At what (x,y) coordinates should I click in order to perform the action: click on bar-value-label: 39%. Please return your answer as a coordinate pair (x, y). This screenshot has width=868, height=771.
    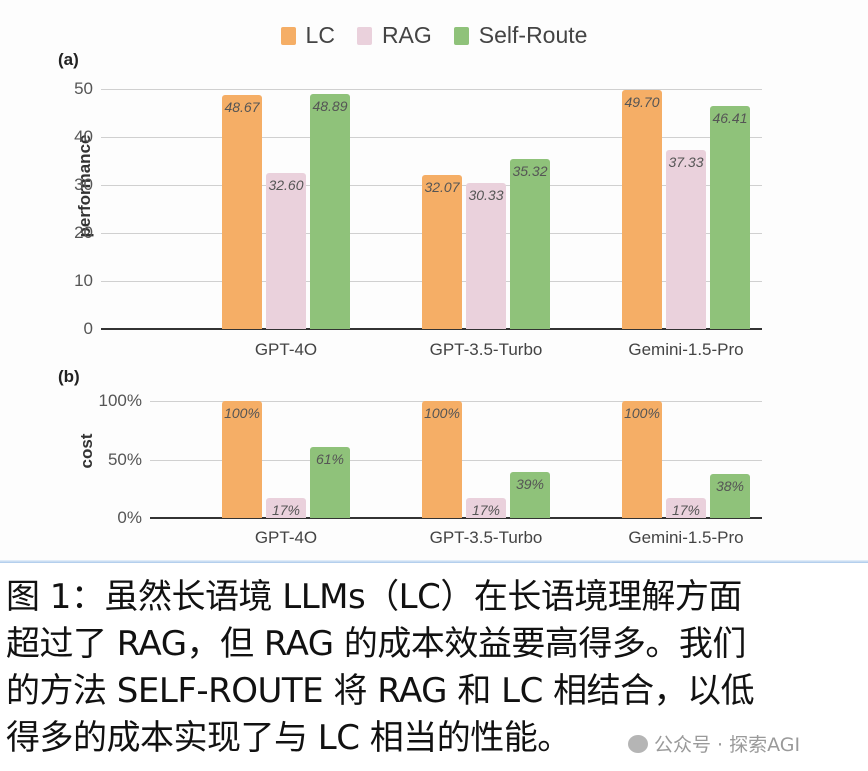
    Looking at the image, I should click on (530, 484).